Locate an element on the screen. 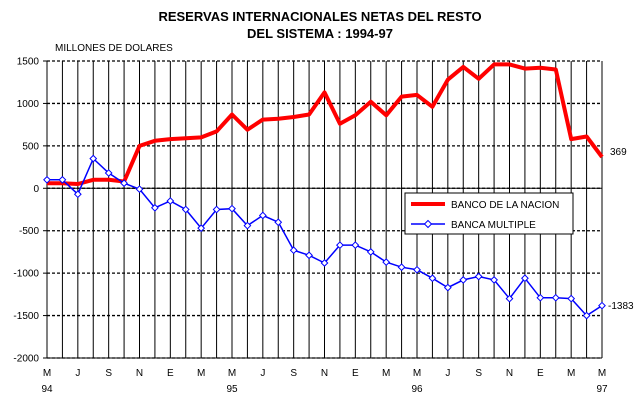 The image size is (640, 404). chart-title-line2: DEL SISTEMA : 1994-97 is located at coordinates (320, 33).